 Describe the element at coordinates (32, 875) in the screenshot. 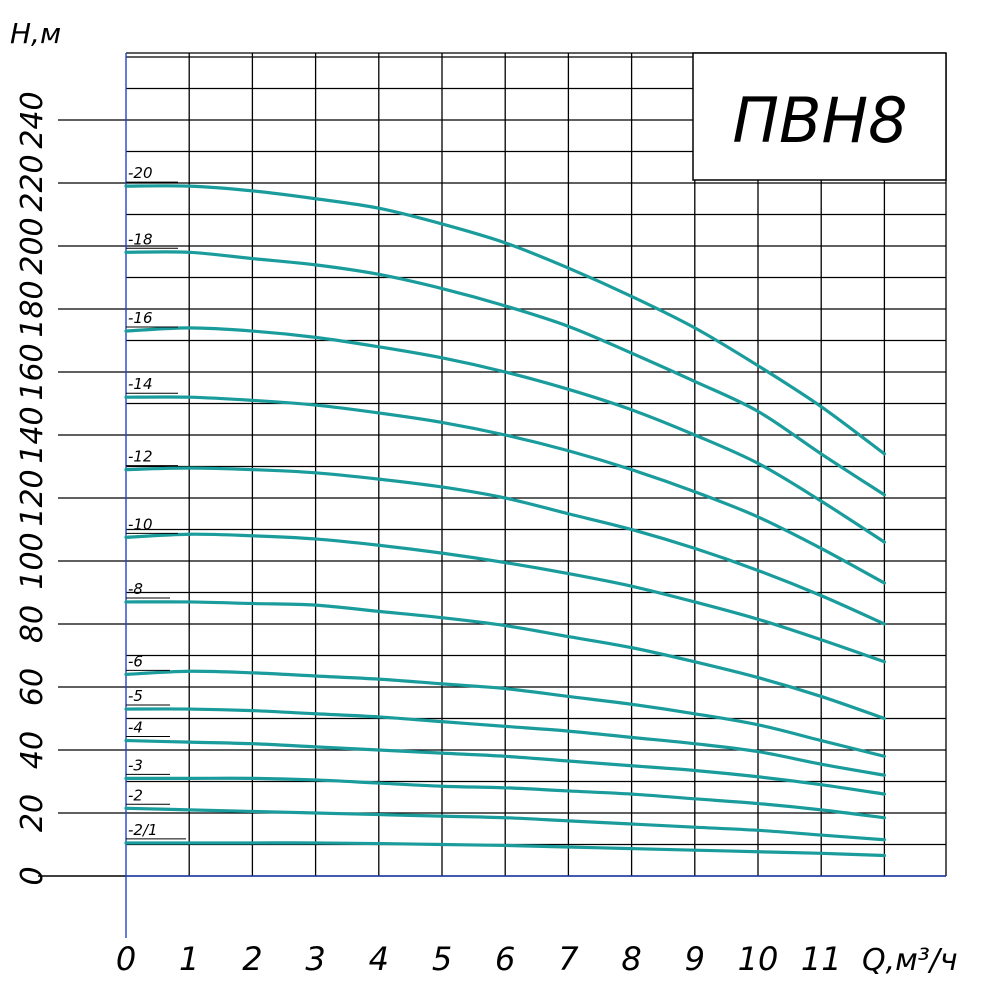

I see `y-tick-label: 0` at that location.